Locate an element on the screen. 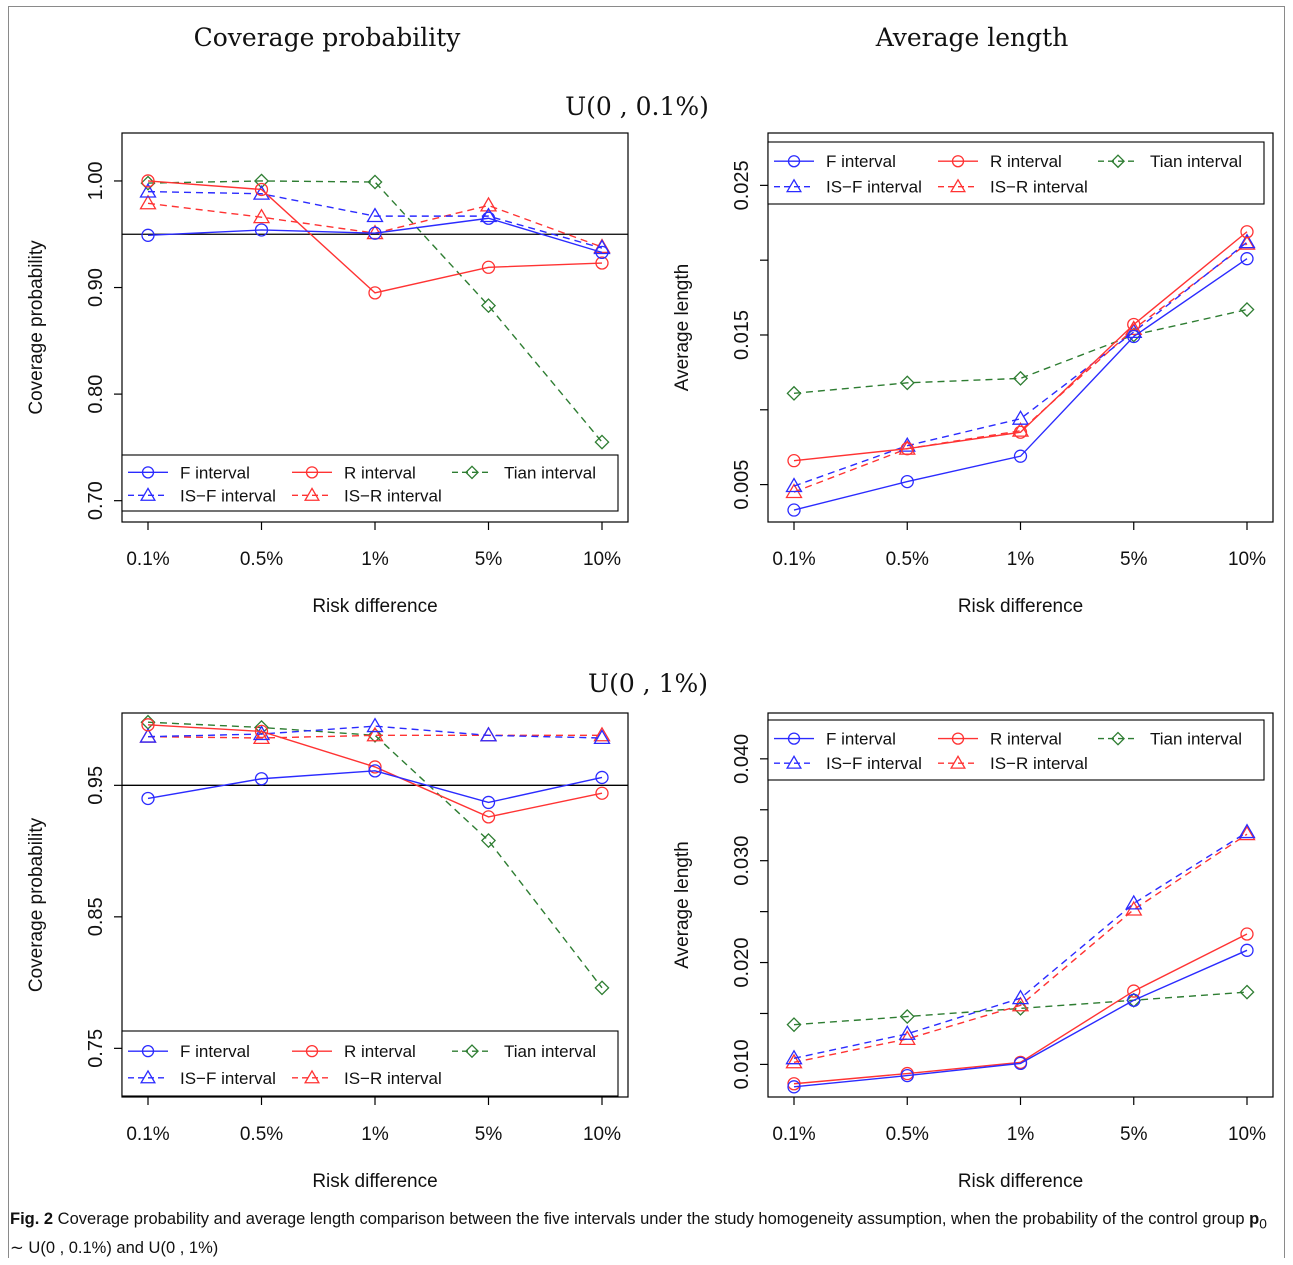 The width and height of the screenshot is (1293, 1265). y-tick-label: 0.020 is located at coordinates (742, 963).